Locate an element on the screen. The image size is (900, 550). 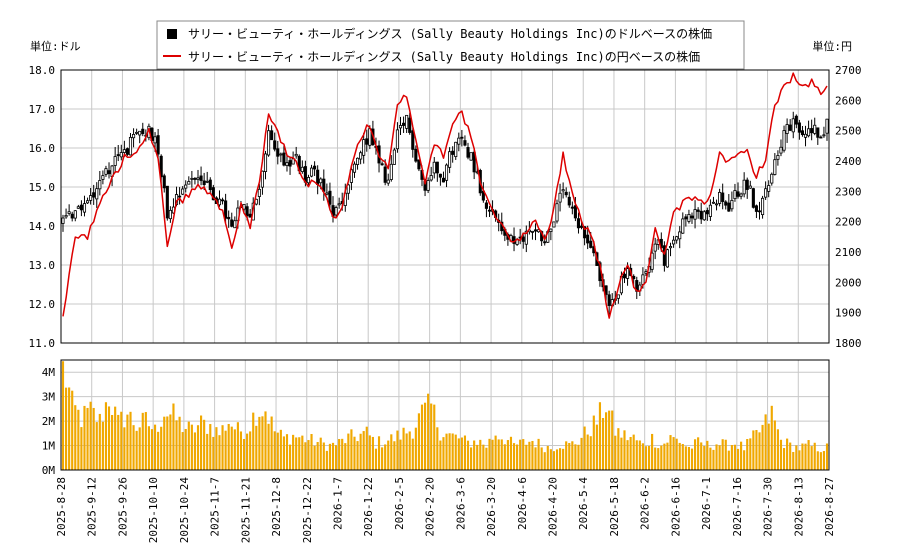
x-tick-label: 2026-8-13 is located at coordinates (798, 507).